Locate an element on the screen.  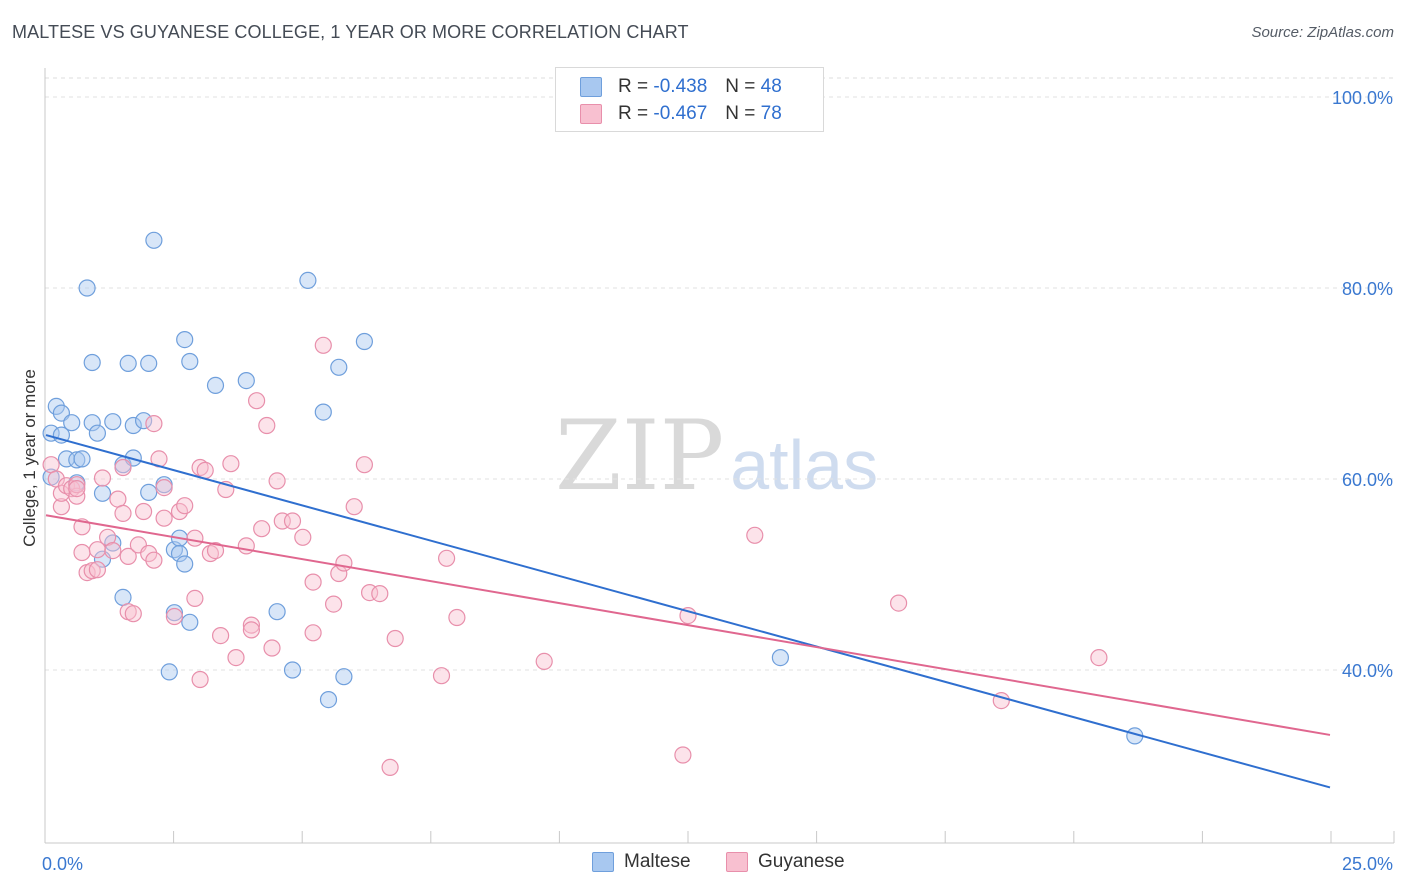
y-tick-label: 60.0% is located at coordinates (1367, 480).